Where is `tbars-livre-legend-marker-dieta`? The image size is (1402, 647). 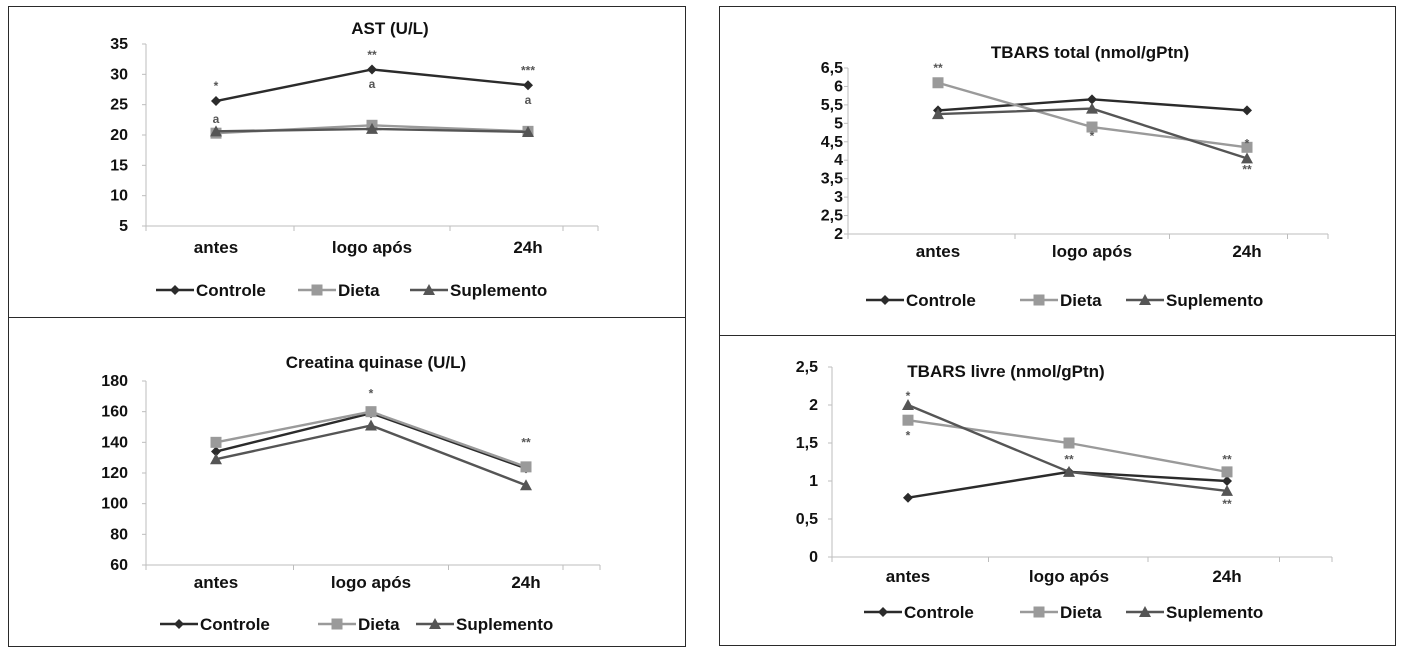
tbars-livre-legend-marker-dieta is located at coordinates (1039, 612).